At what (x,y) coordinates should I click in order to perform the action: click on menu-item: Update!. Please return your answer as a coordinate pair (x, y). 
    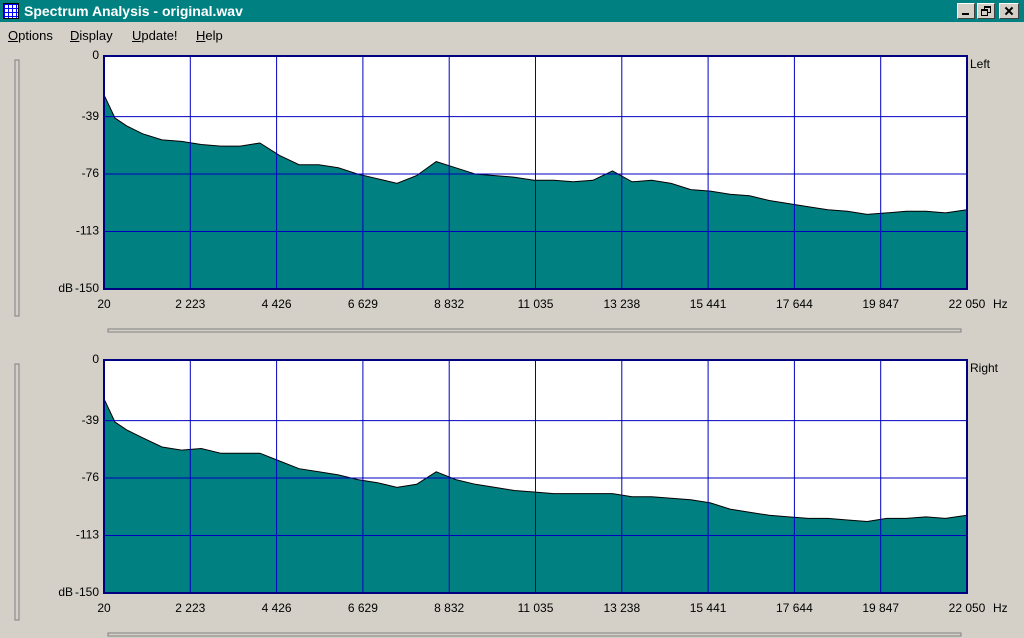
    Looking at the image, I should click on (155, 35).